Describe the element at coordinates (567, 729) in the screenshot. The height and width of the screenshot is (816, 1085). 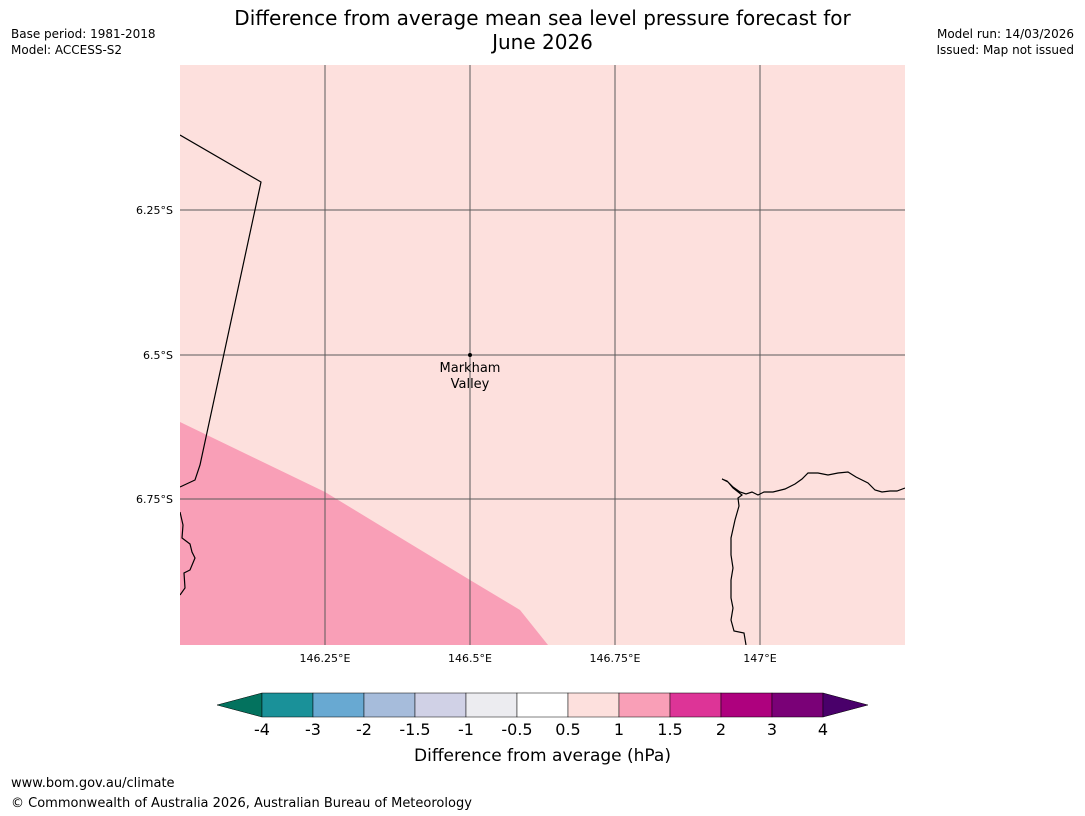
I see `colorbar-tick-6: 0.5` at that location.